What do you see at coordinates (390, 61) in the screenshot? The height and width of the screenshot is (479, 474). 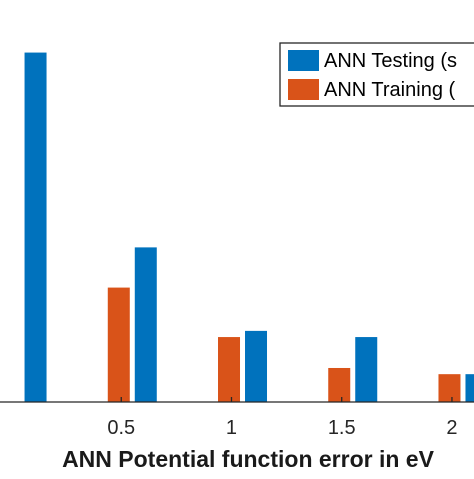 I see `legend-label-0: ANN Testing (s` at bounding box center [390, 61].